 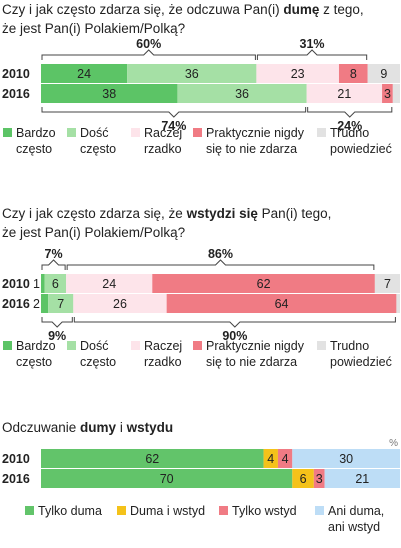 I want to click on panel-2-legend-label-5: powiedzieć, so click(x=361, y=362).